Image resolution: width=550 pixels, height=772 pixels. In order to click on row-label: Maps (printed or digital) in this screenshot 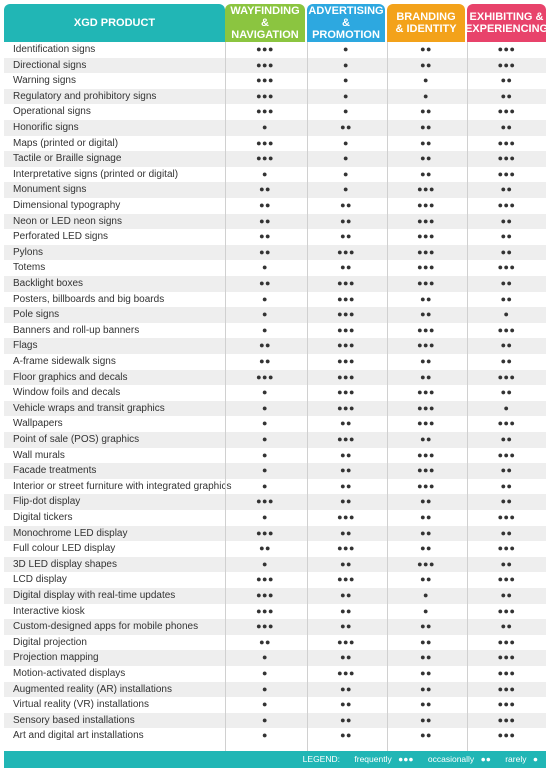, I will do `click(66, 143)`.